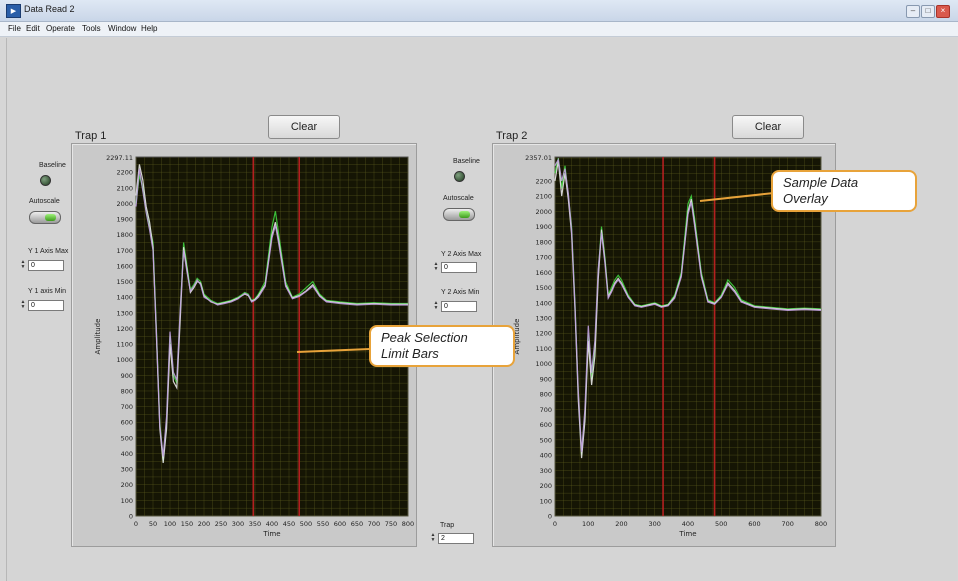 This screenshot has height=581, width=958. I want to click on y-max-label: 2357.01, so click(538, 158).